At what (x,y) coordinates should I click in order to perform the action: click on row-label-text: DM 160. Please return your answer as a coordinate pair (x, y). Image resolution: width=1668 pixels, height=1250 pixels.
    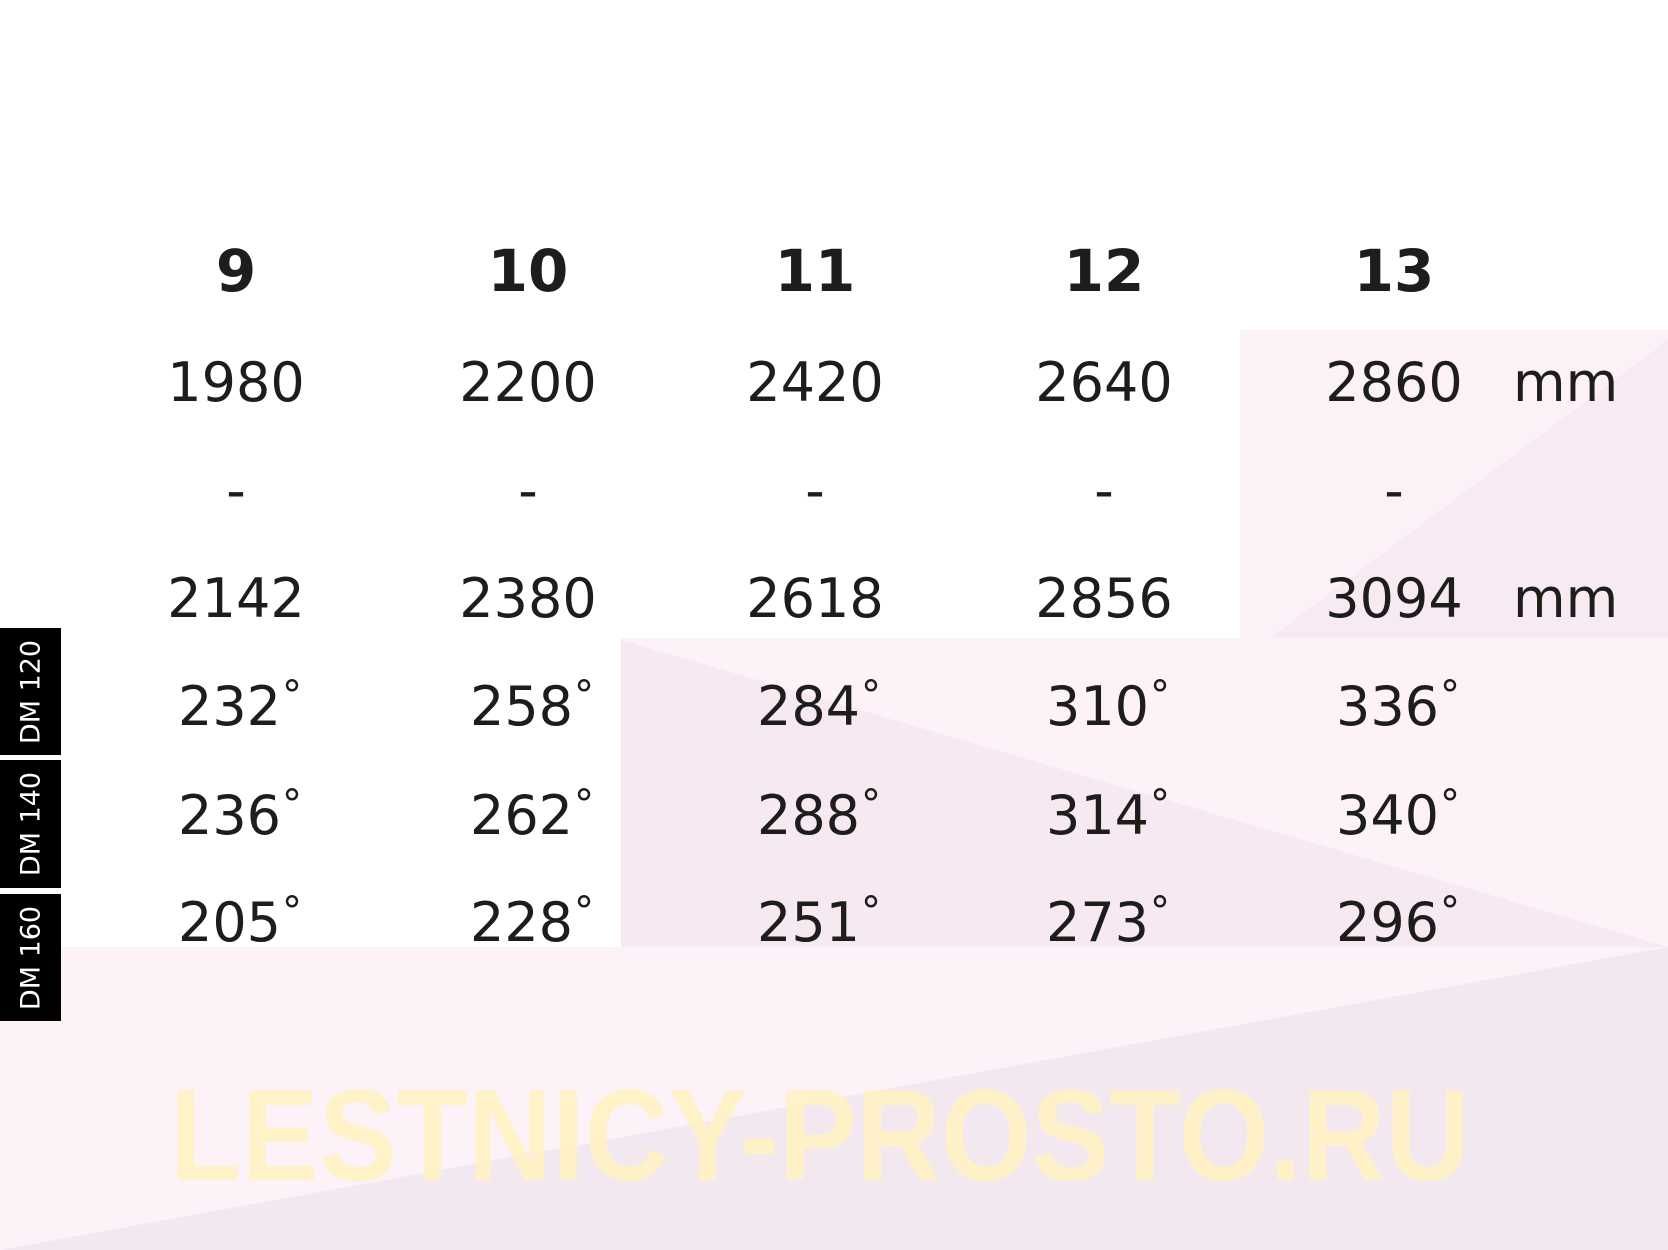
    Looking at the image, I should click on (30, 957).